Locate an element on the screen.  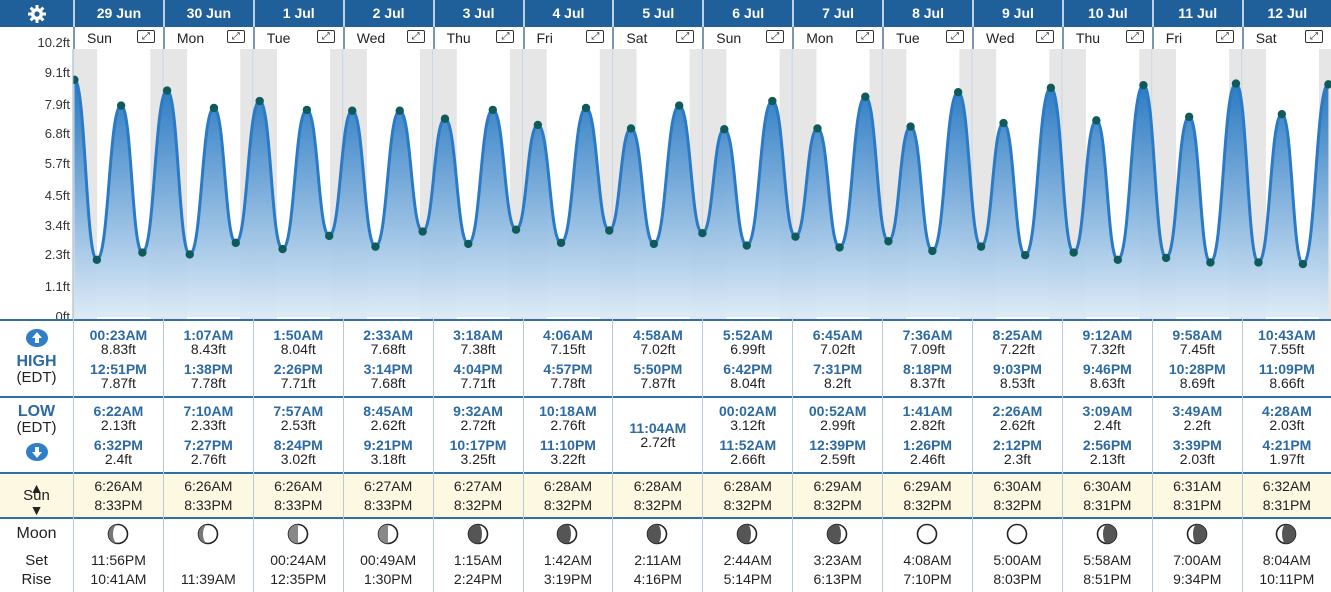
moonrise-time: 5:14PM is located at coordinates (747, 579).